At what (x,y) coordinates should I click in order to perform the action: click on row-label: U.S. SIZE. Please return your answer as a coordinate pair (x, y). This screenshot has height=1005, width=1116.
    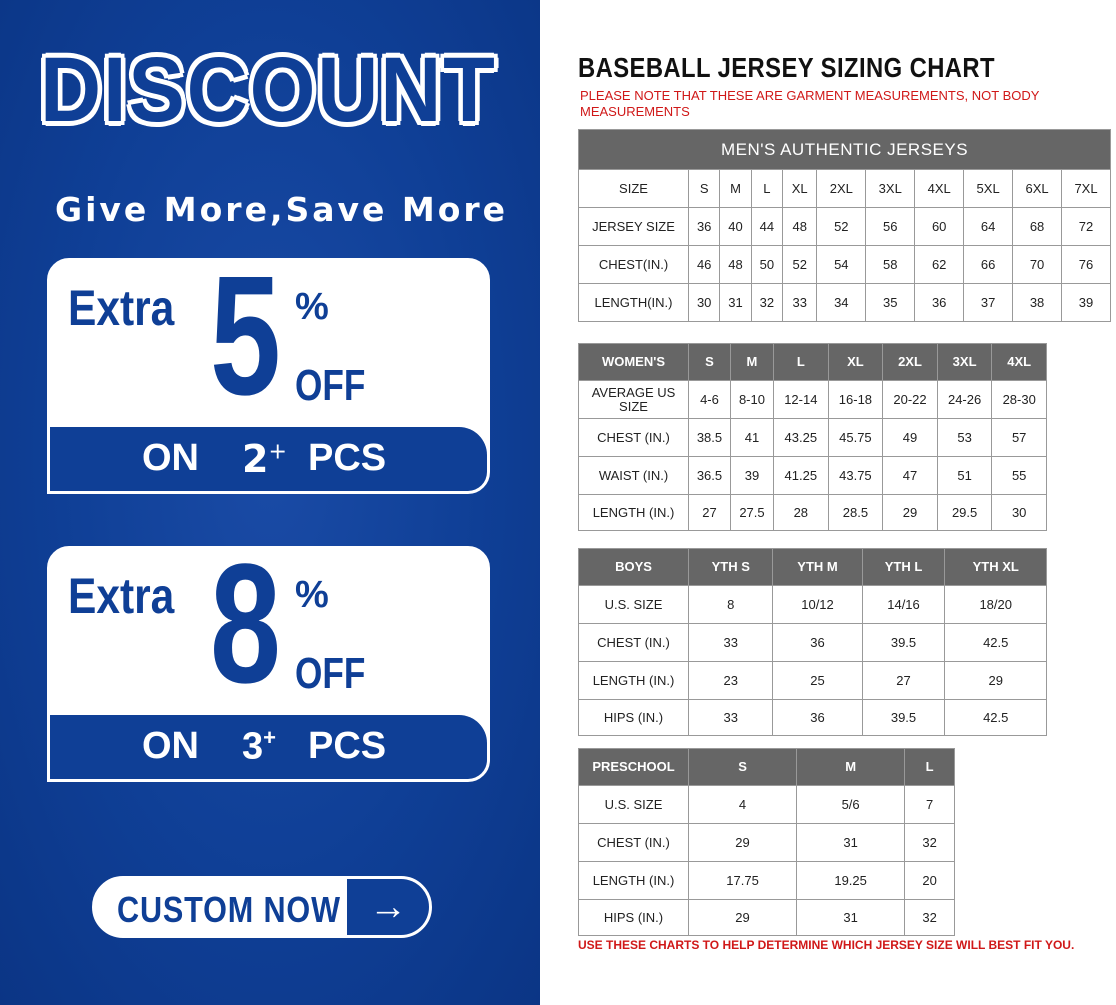
    Looking at the image, I should click on (633, 804).